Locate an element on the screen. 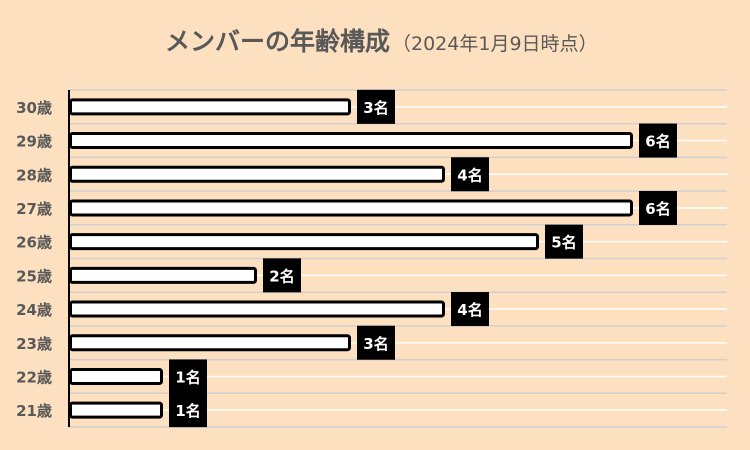 The height and width of the screenshot is (450, 750). category-label: 29歳 is located at coordinates (34, 142).